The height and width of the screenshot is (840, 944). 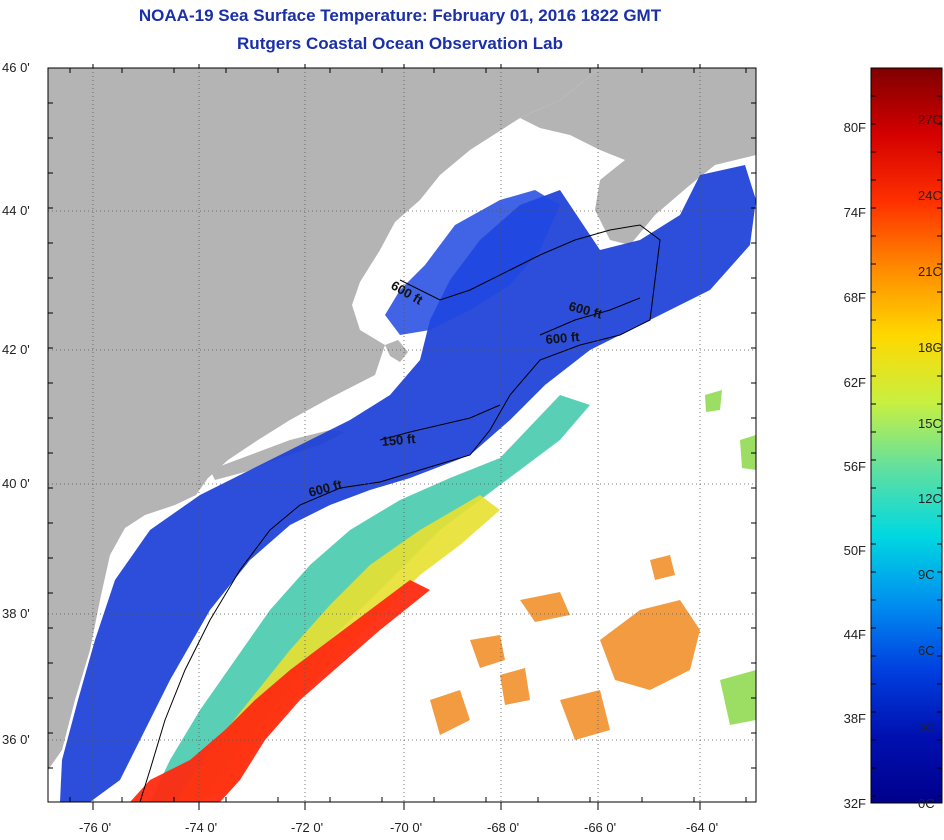 I want to click on latitude-label: 46 0', so click(x=16, y=67).